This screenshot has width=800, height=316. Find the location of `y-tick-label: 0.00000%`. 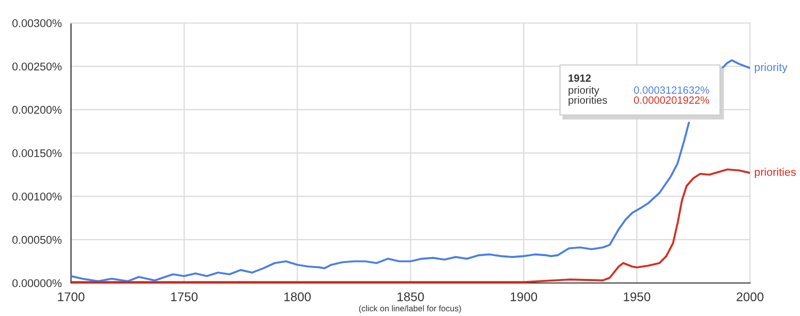

y-tick-label: 0.00000% is located at coordinates (37, 283).